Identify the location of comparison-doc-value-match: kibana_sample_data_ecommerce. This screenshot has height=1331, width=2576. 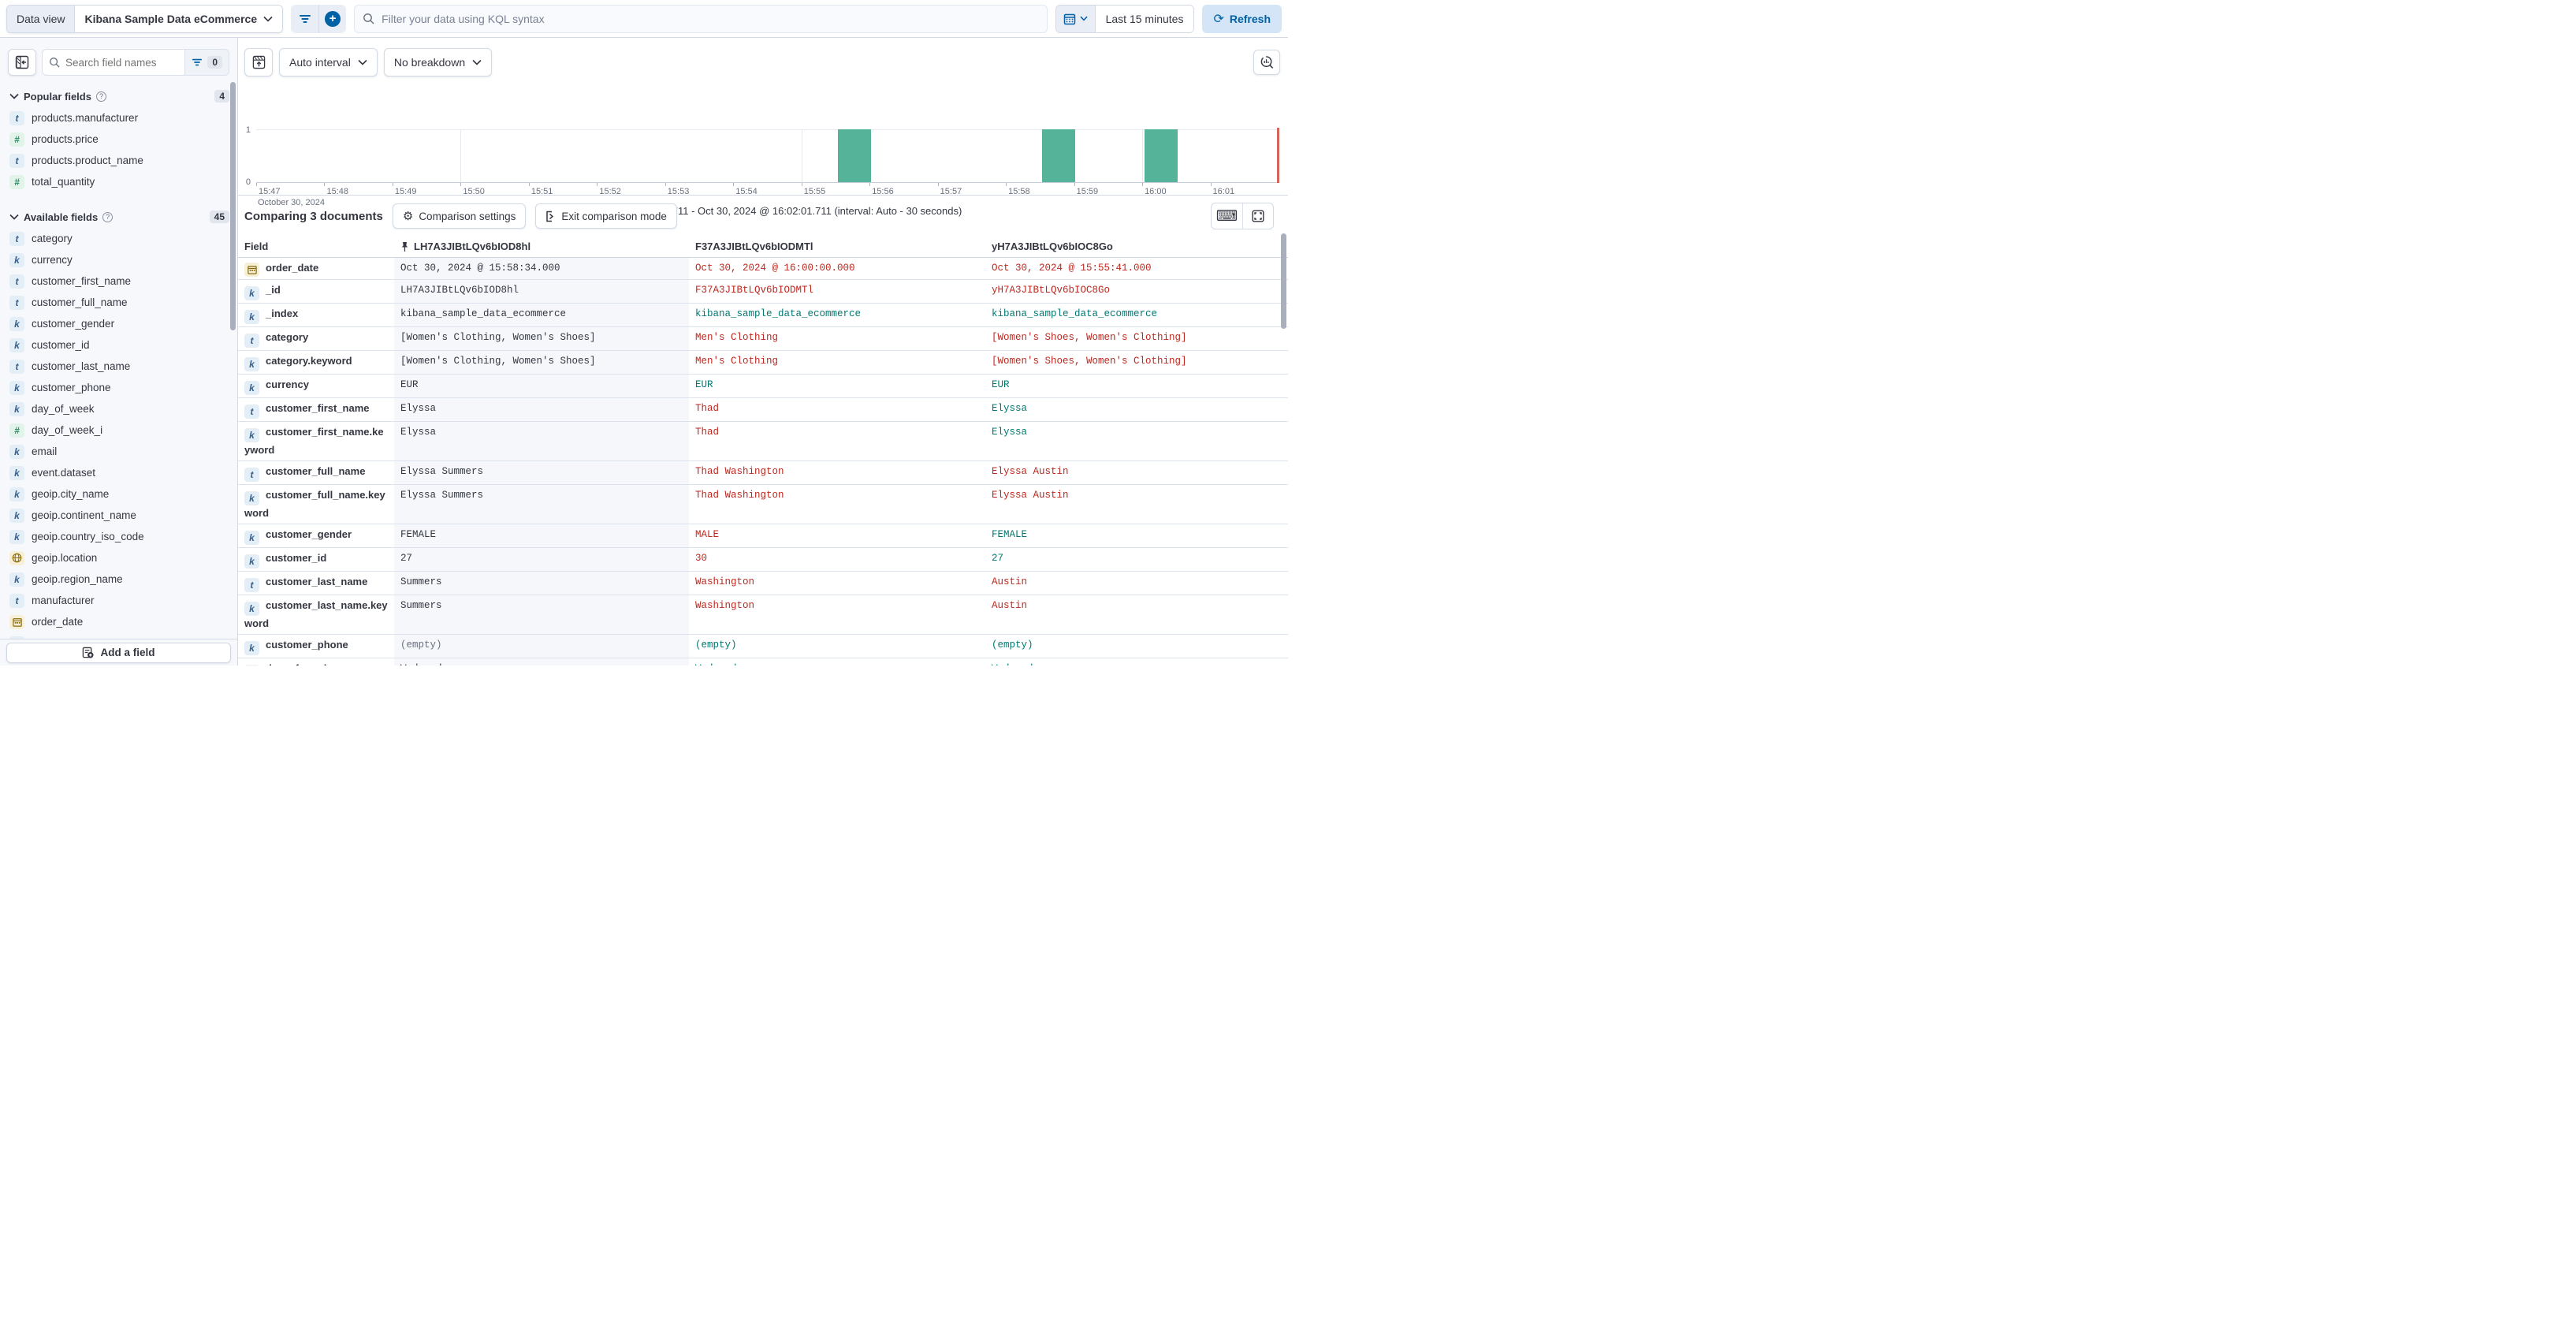
(1136, 315).